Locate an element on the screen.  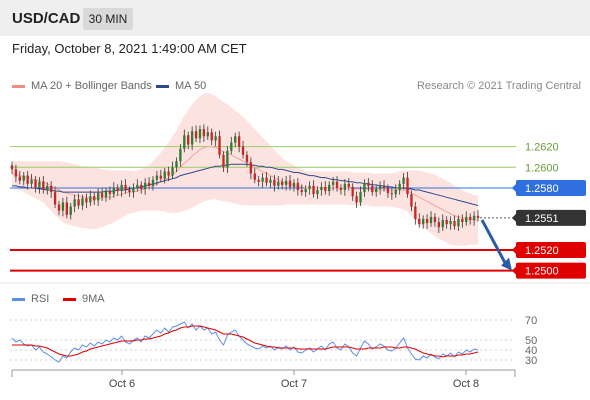
level-tag-pivot is located at coordinates (551, 187).